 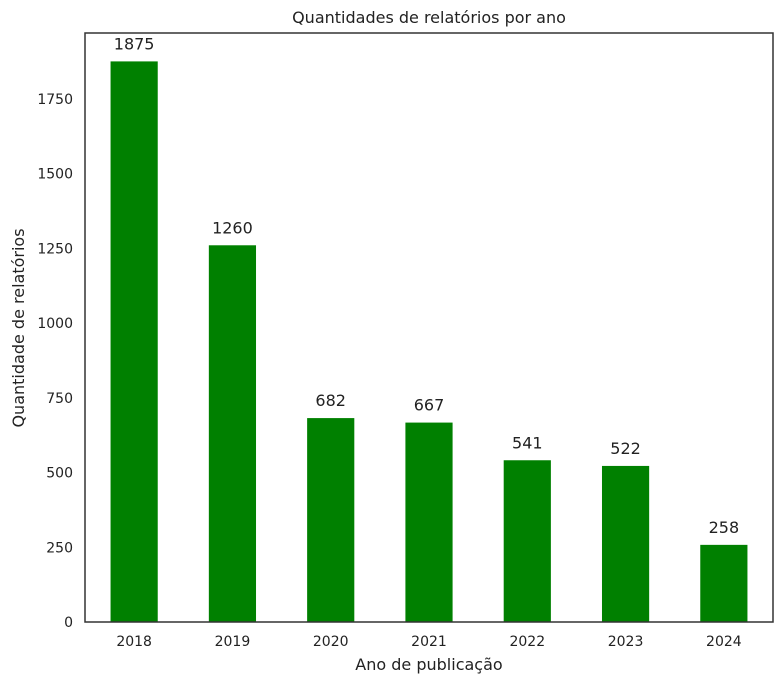 I want to click on y-tick-label-0: 0, so click(x=68, y=623).